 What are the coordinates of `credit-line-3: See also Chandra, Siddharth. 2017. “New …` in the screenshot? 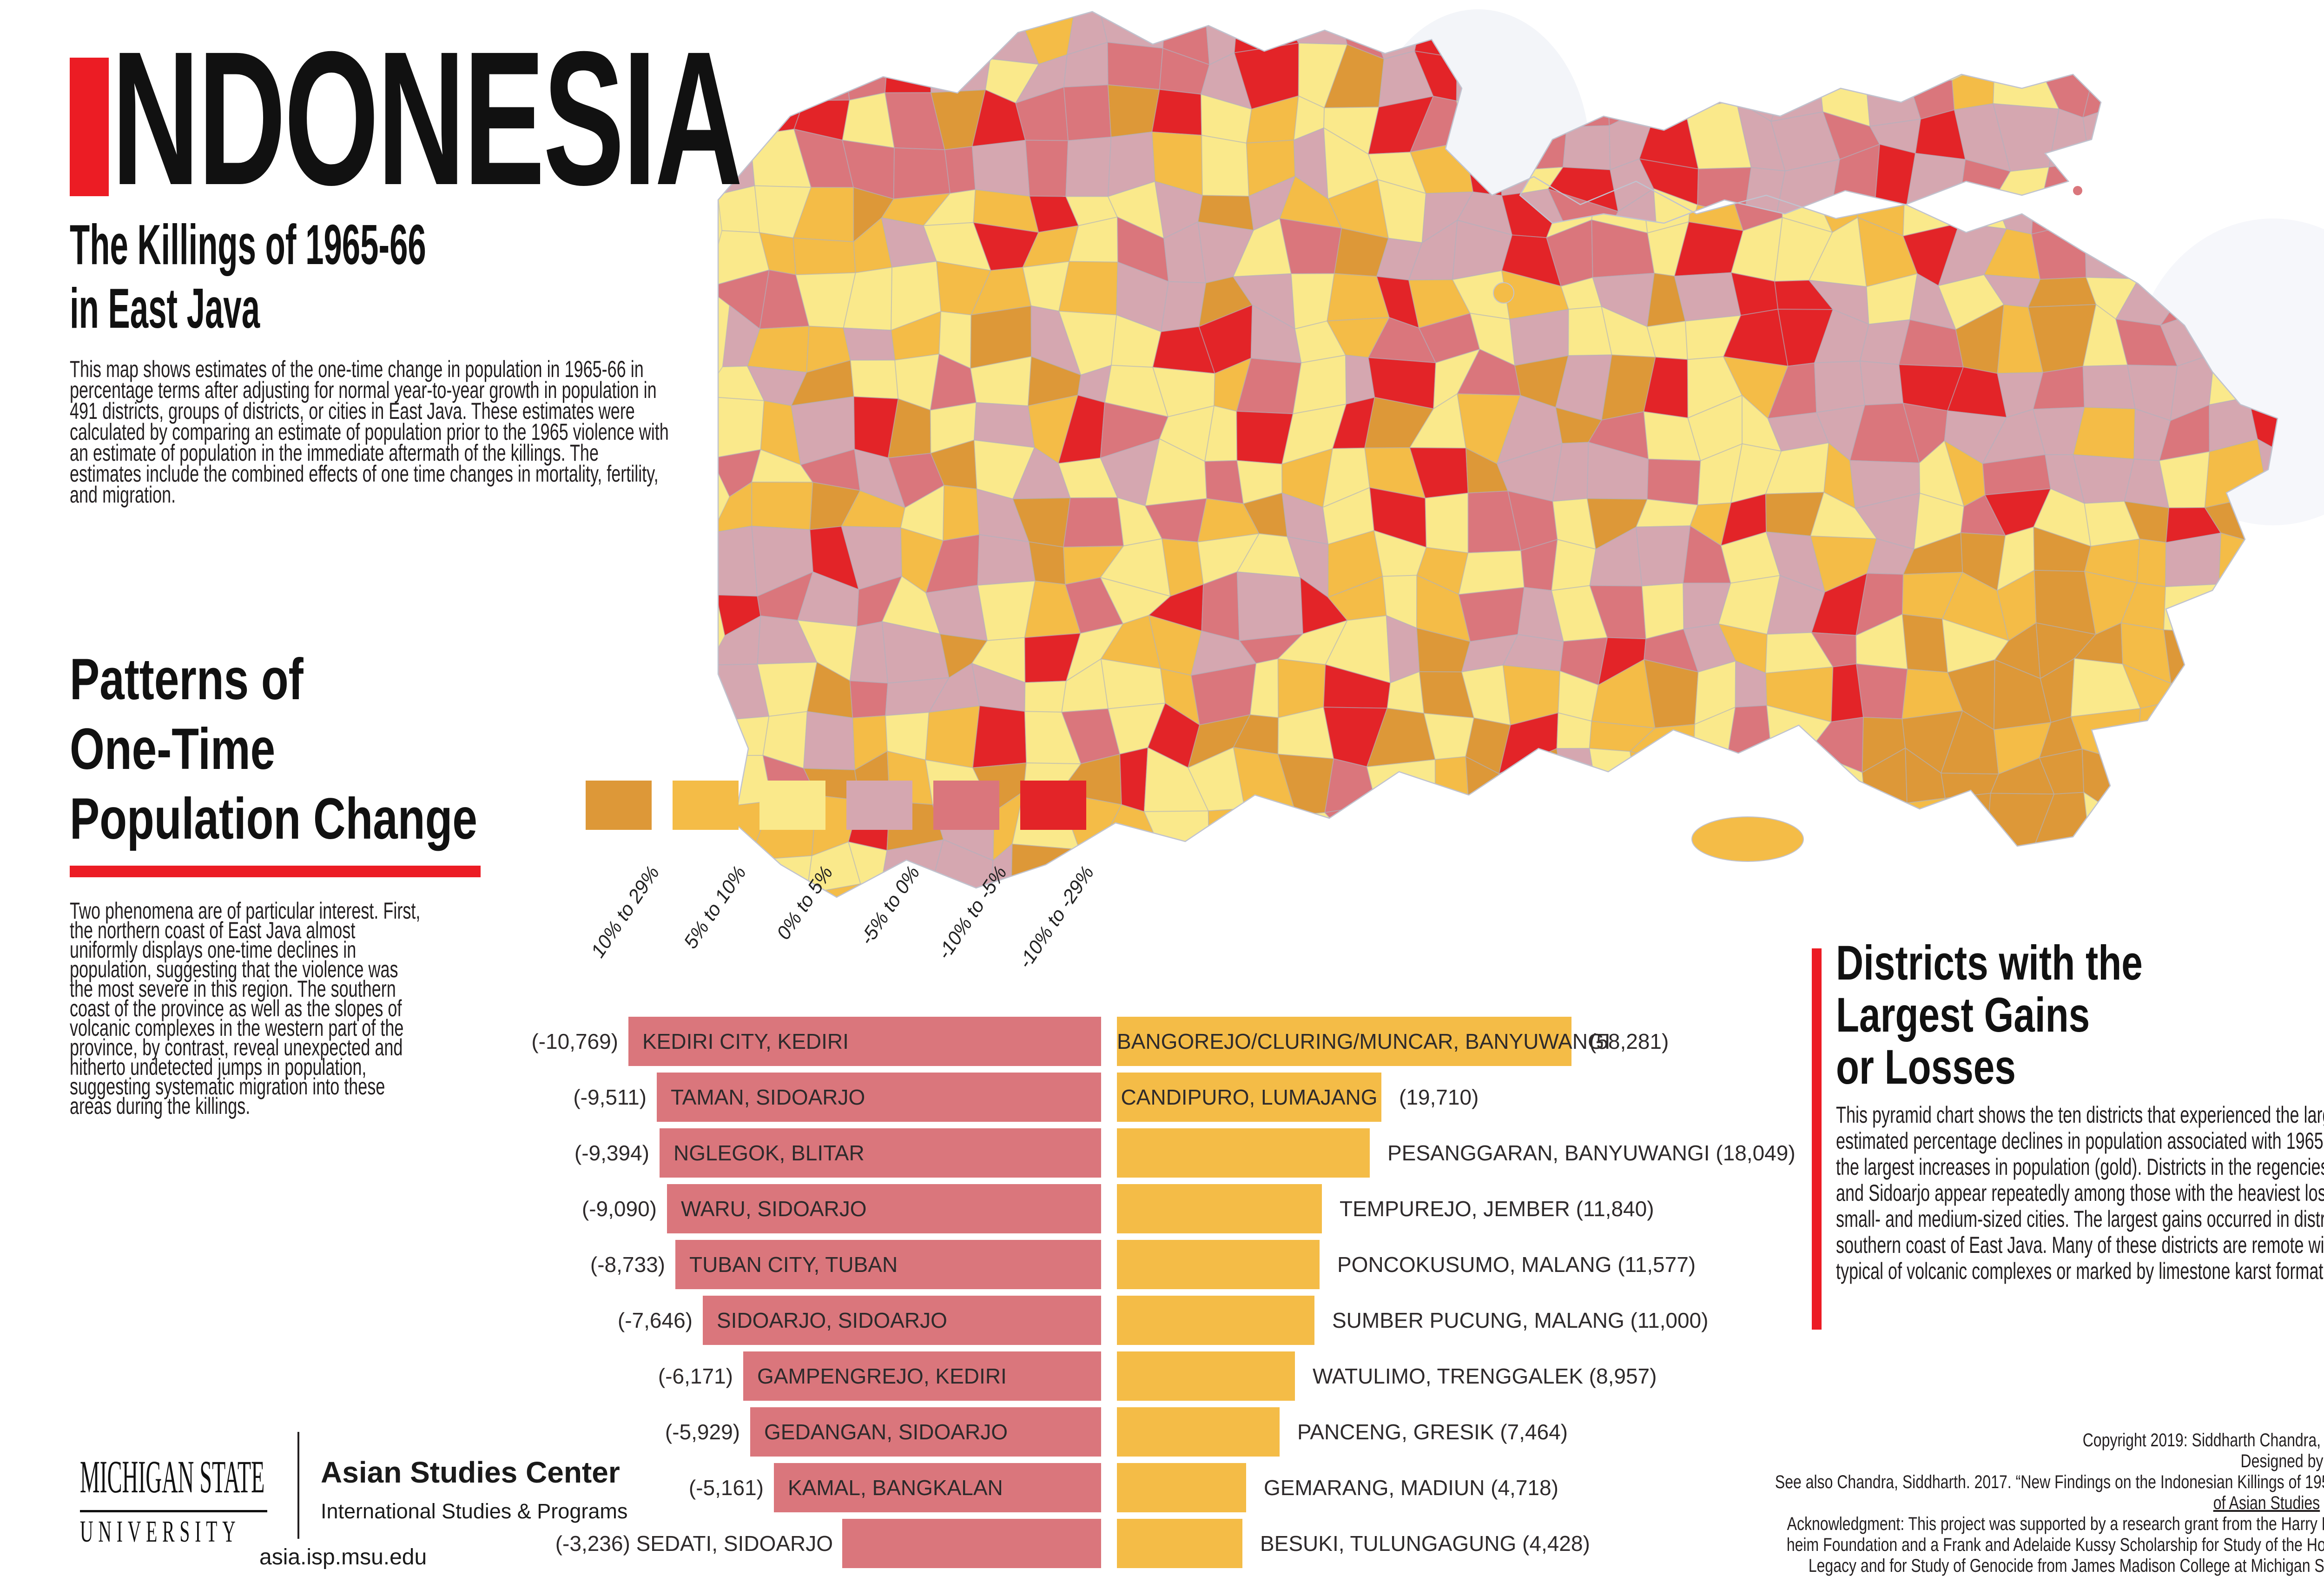 It's located at (1964, 1482).